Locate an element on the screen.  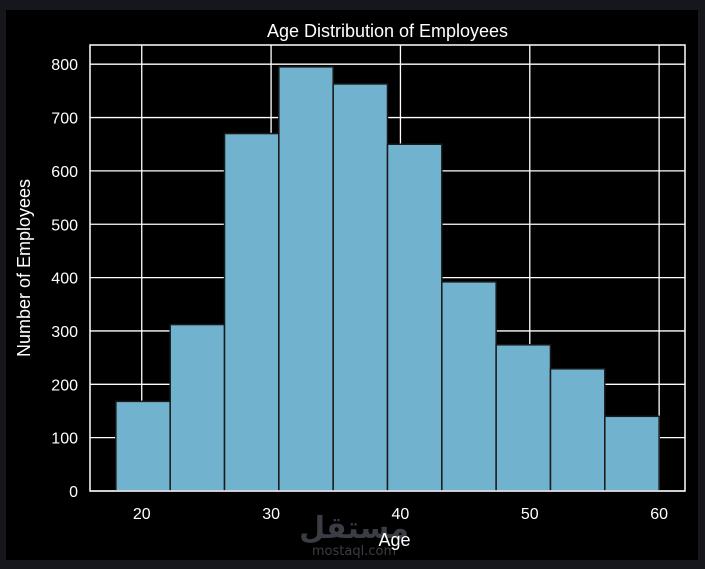
y-tick-label: 100 is located at coordinates (64, 439).